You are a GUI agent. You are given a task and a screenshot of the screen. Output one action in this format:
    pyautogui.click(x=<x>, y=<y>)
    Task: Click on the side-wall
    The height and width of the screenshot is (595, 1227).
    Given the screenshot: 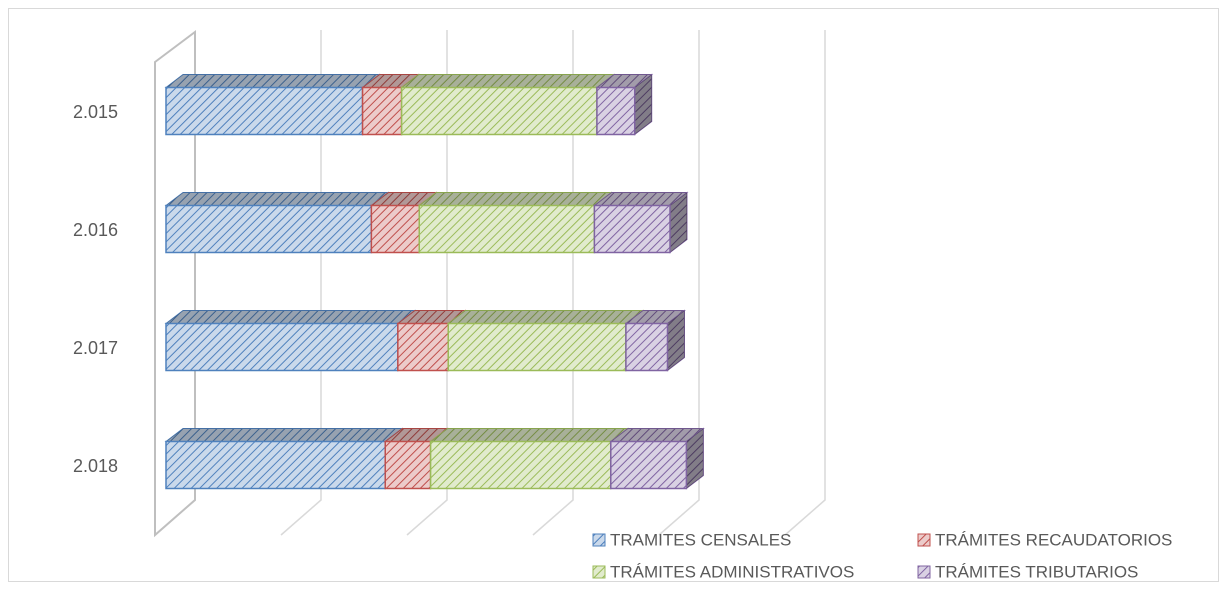 What is the action you would take?
    pyautogui.click(x=175, y=284)
    